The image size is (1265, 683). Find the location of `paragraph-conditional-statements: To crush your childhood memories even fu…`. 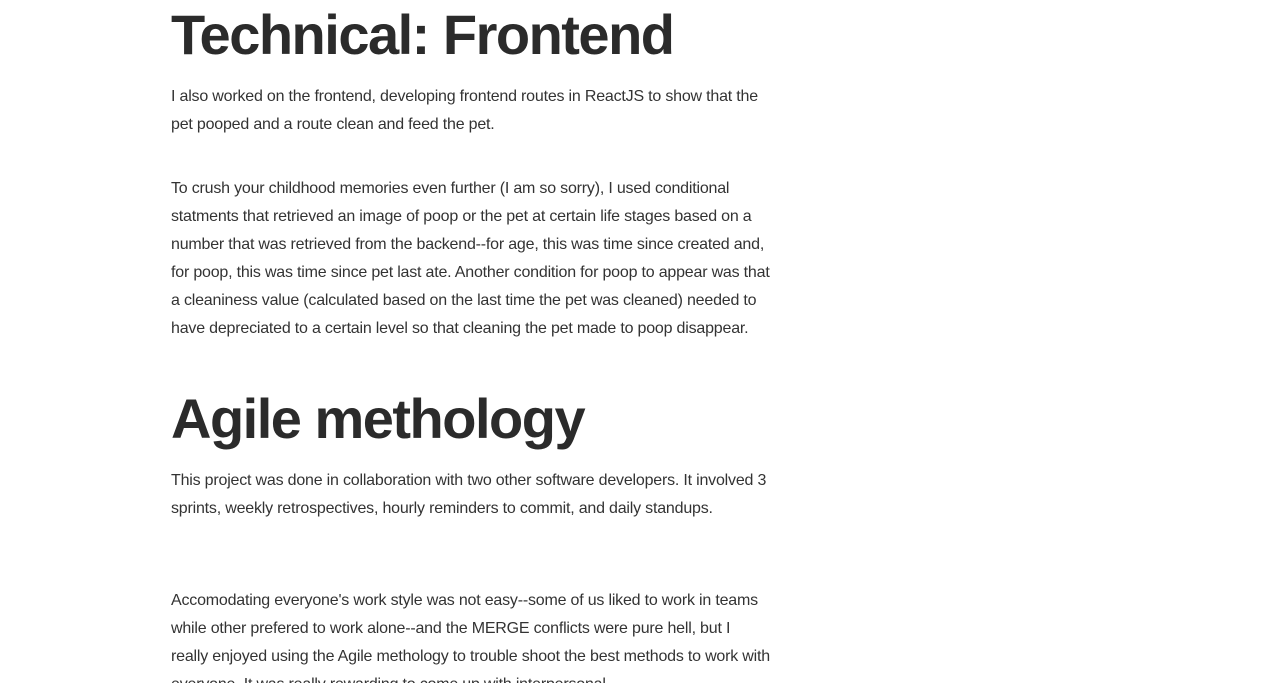

paragraph-conditional-statements: To crush your childhood memories even fu… is located at coordinates (470, 258).